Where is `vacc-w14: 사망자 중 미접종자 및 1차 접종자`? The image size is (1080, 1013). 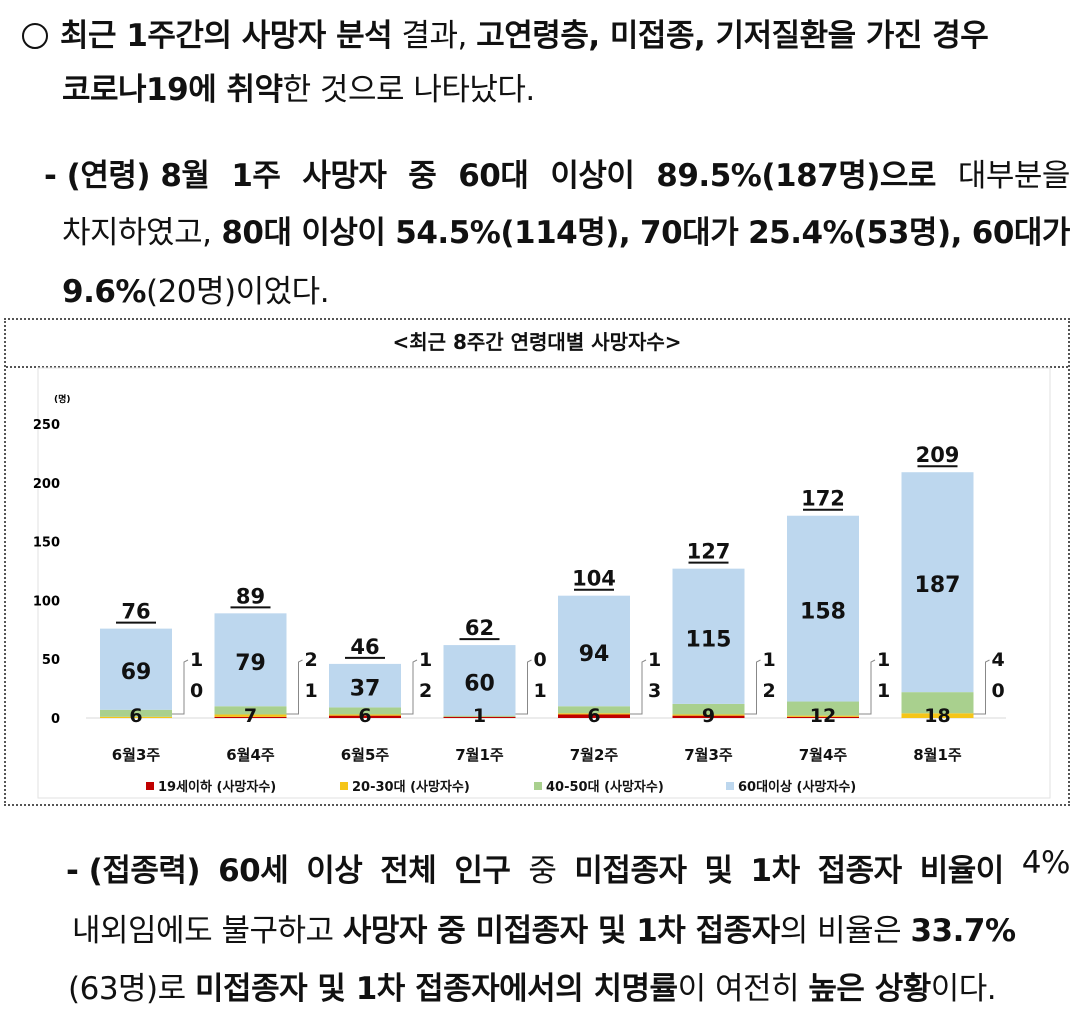
vacc-w14: 사망자 중 미접종자 및 1차 접종자 is located at coordinates (561, 931).